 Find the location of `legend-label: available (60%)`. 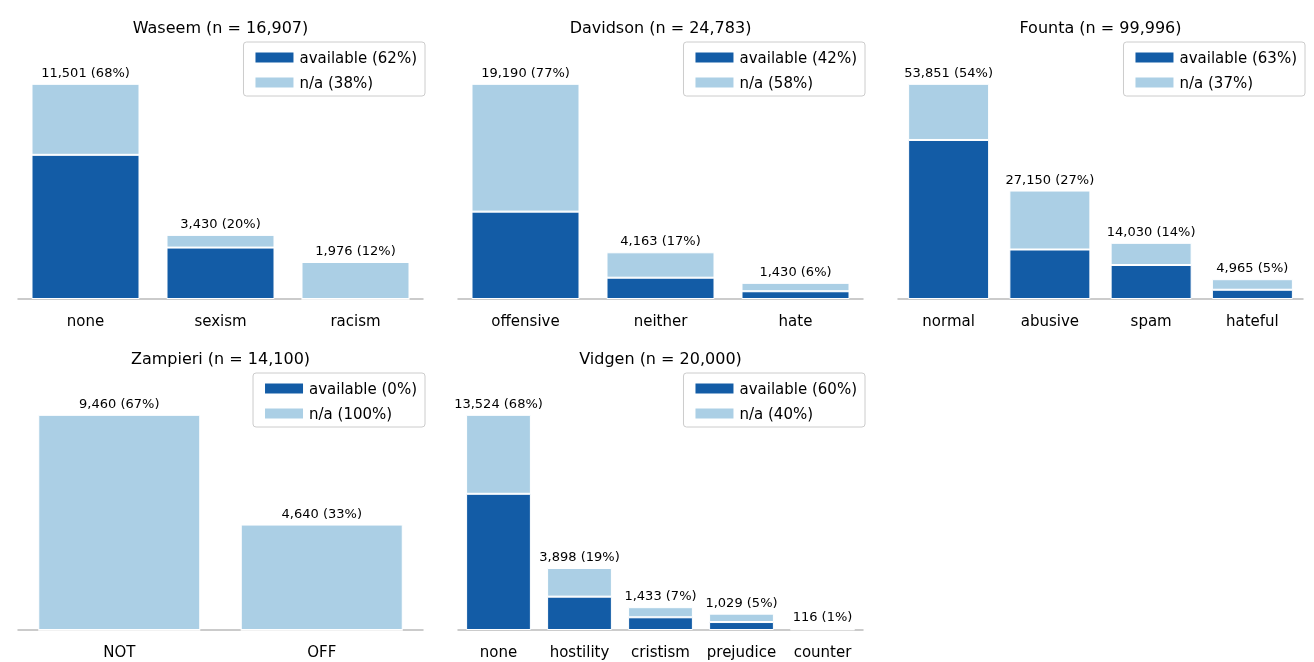

legend-label: available (60%) is located at coordinates (798, 388).